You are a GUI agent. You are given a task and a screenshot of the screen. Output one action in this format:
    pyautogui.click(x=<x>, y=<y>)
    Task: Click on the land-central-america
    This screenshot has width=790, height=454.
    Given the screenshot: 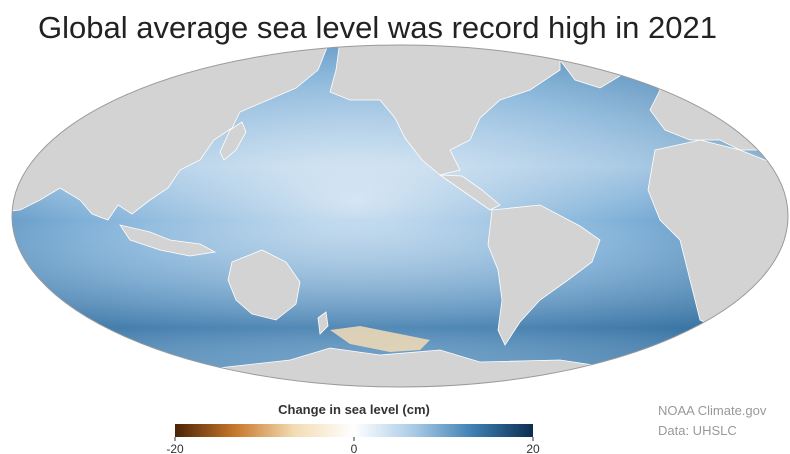 What is the action you would take?
    pyautogui.click(x=469, y=192)
    